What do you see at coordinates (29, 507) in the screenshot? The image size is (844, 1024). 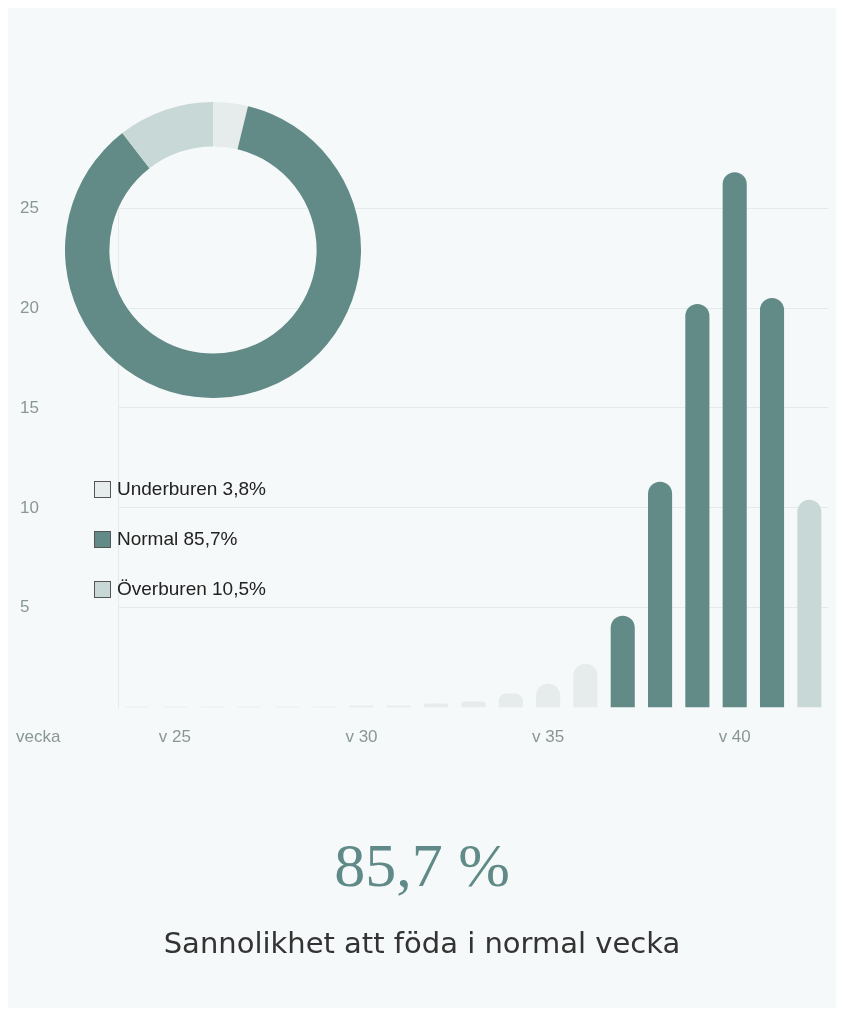 I see `y-tick-label: 10` at bounding box center [29, 507].